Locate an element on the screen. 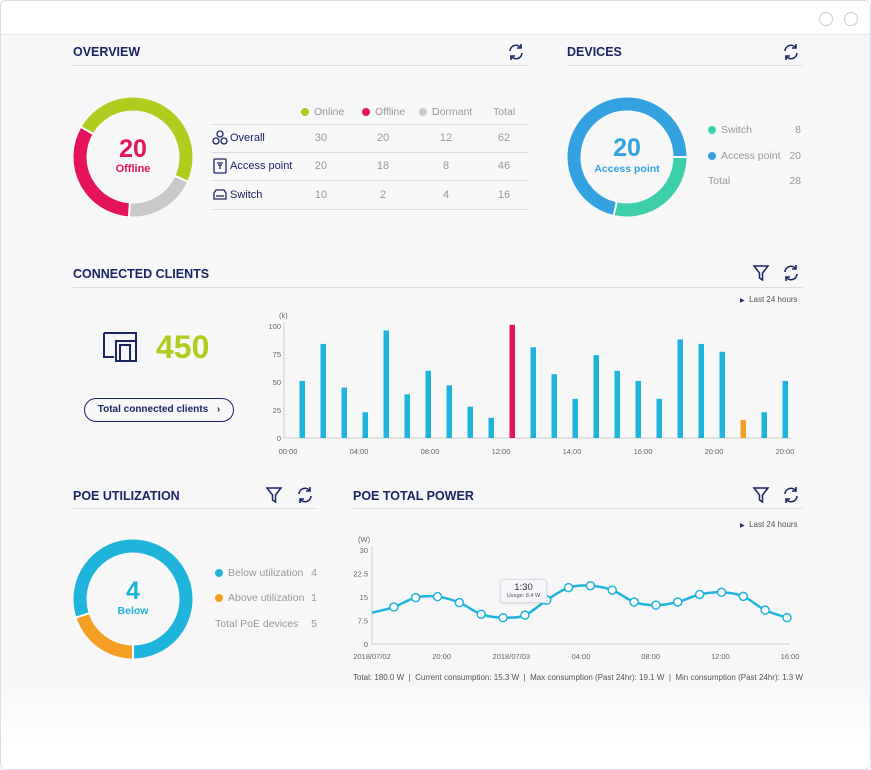 This screenshot has width=871, height=770. legend-switch: Switch is located at coordinates (730, 130).